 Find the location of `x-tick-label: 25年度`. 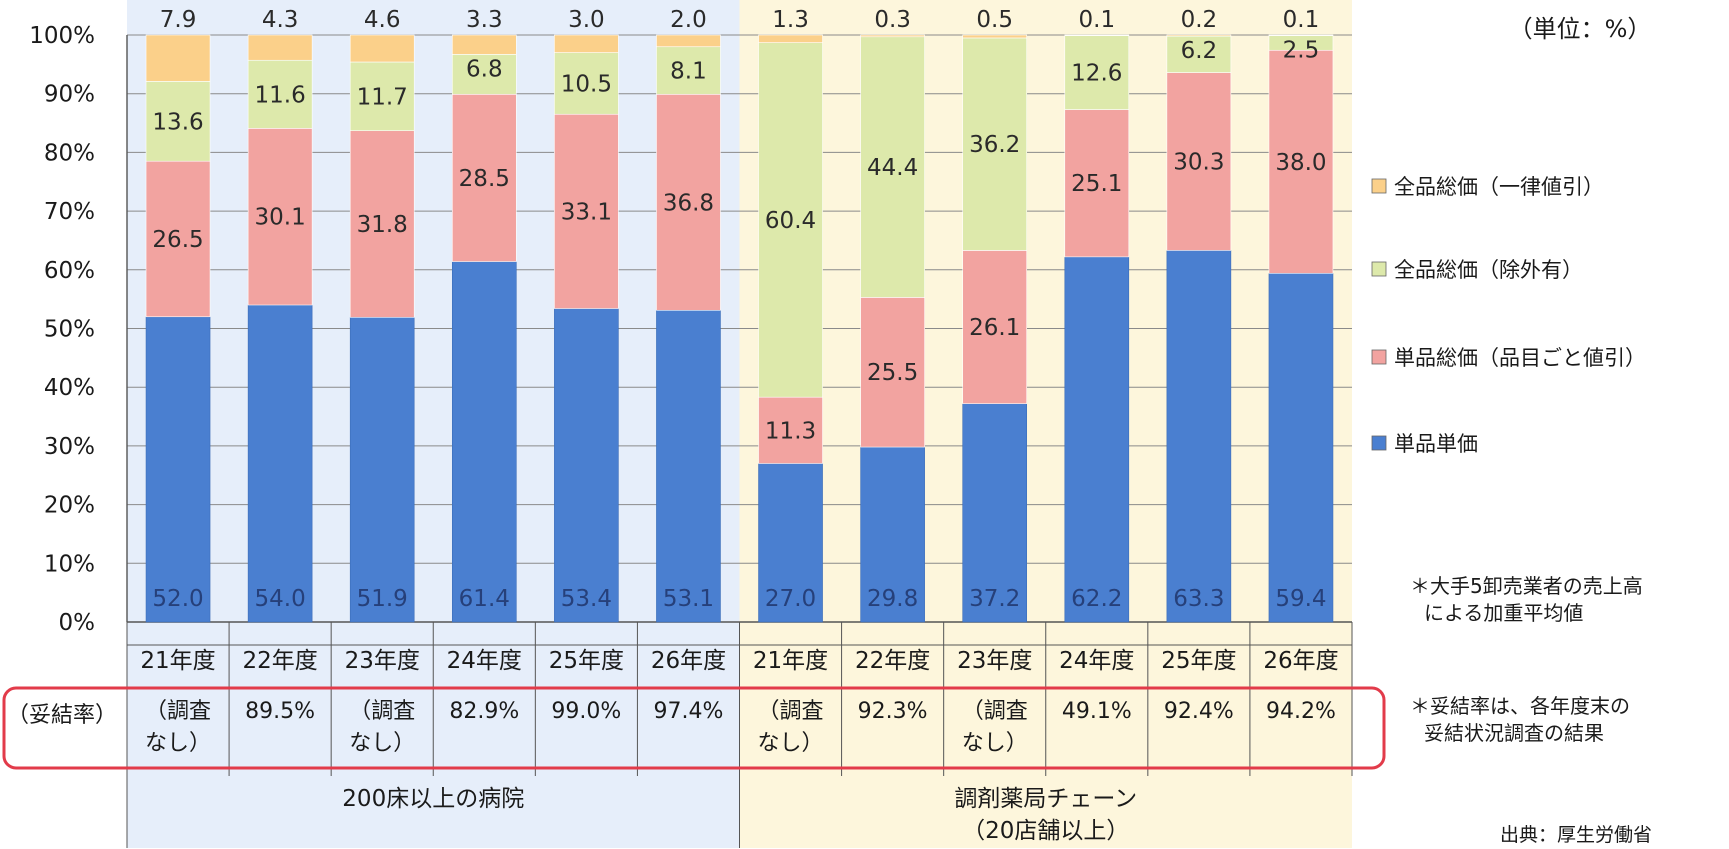

x-tick-label: 25年度 is located at coordinates (1198, 661).